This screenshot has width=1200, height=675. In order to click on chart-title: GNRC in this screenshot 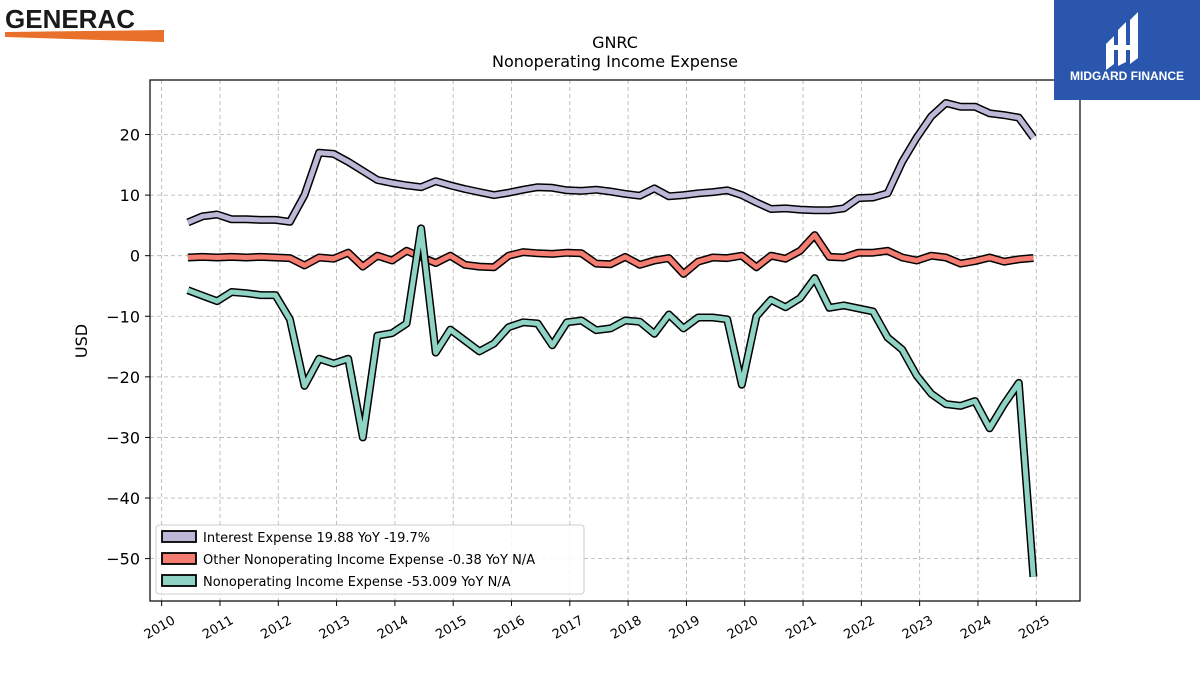, I will do `click(615, 42)`.